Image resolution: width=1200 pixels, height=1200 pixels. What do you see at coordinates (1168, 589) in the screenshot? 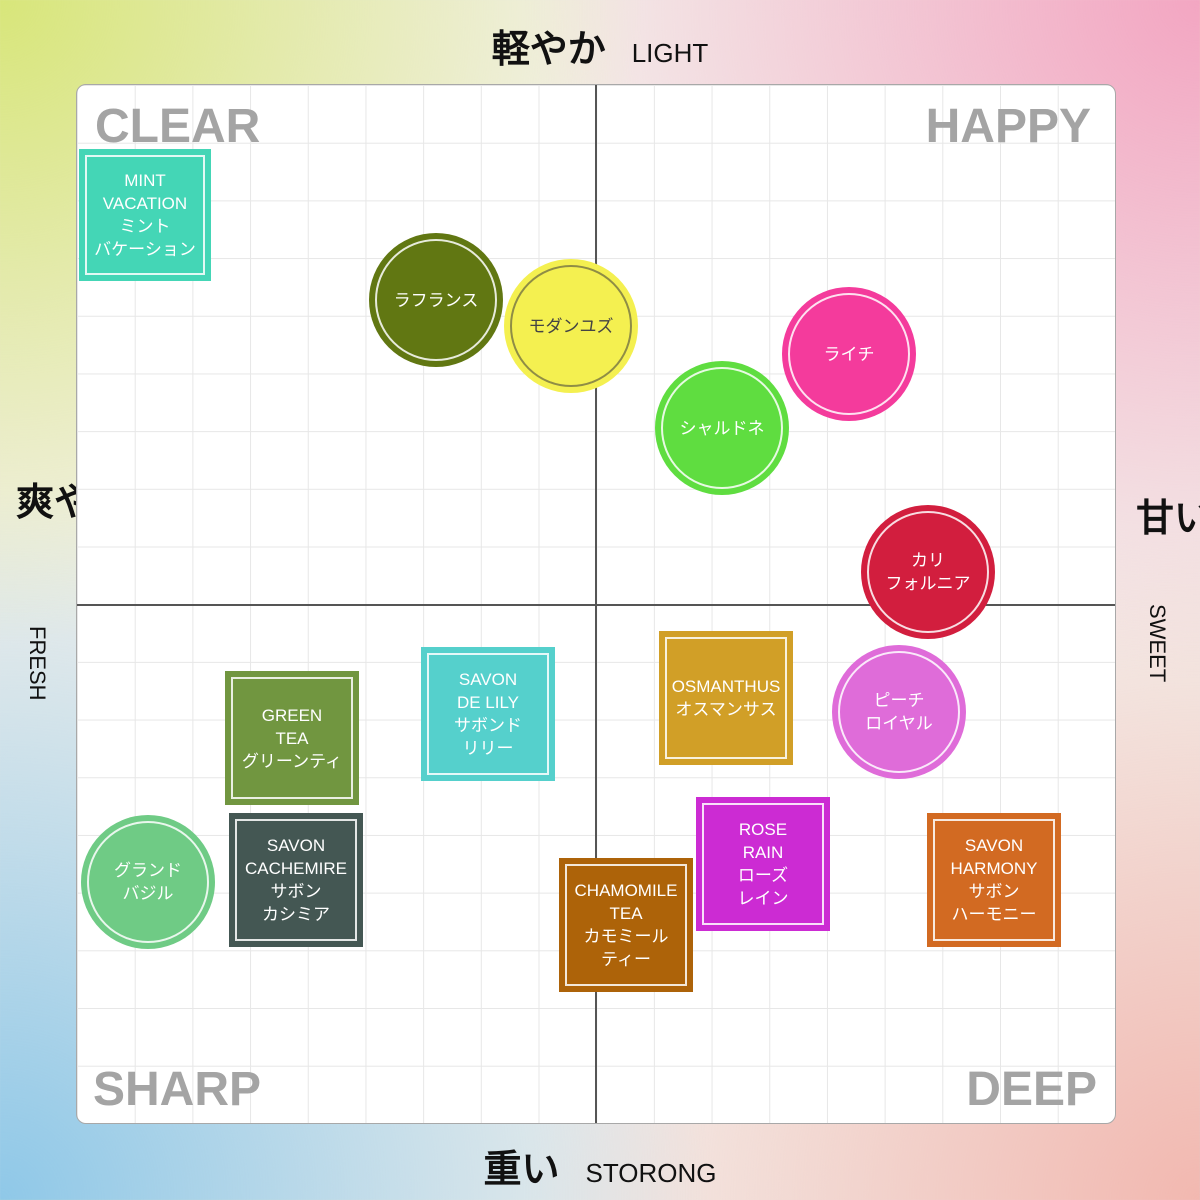
I see `axis-label-sweet: 甘い SWEET` at bounding box center [1168, 589].